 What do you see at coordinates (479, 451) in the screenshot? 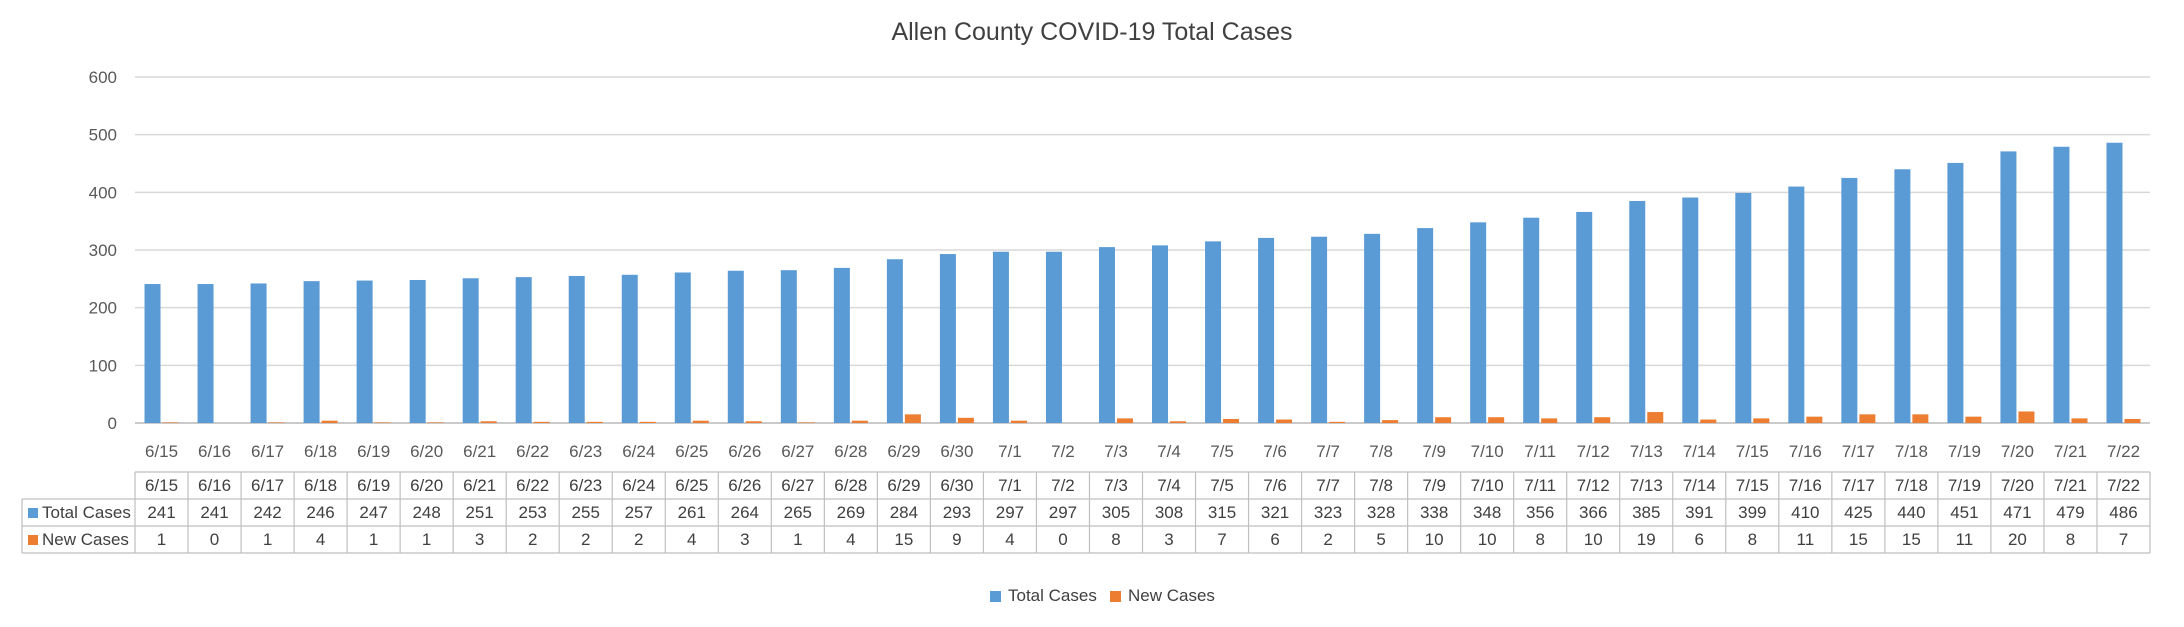
I see `x-tick-label: 6/21` at bounding box center [479, 451].